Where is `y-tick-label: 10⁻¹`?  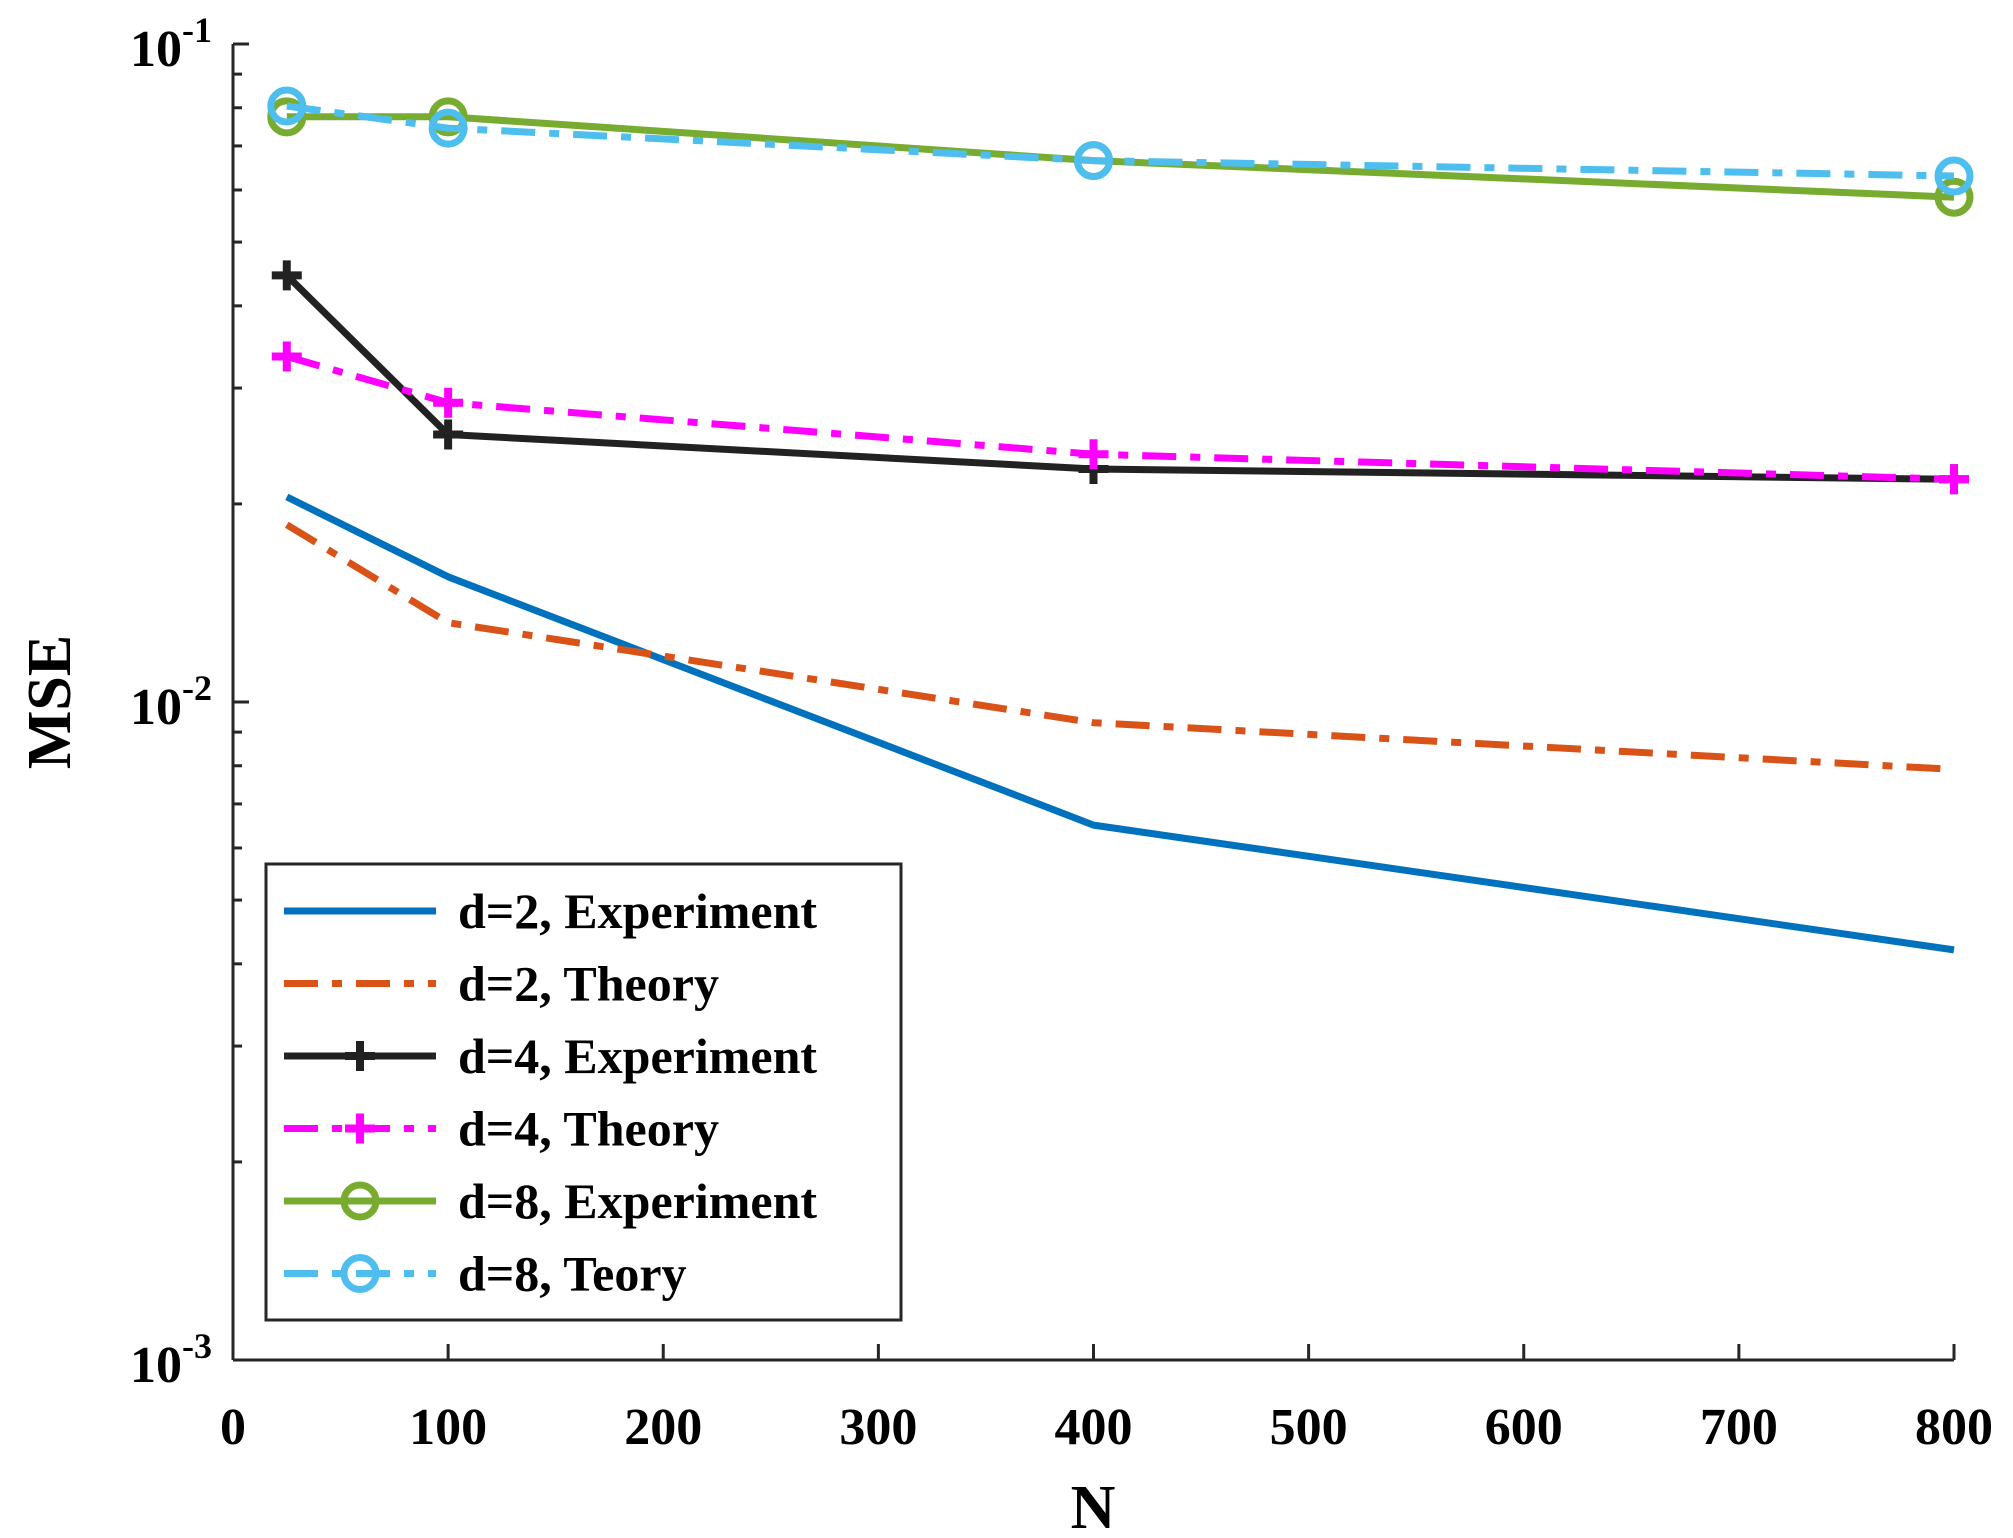 y-tick-label: 10⁻¹ is located at coordinates (171, 44).